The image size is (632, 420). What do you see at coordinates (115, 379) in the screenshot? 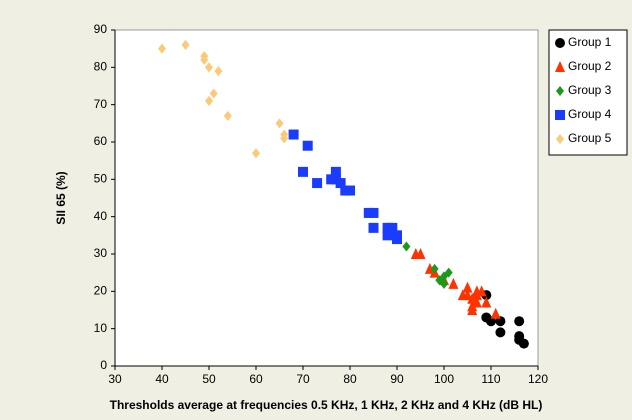
I see `x-tick-label: 30` at bounding box center [115, 379].